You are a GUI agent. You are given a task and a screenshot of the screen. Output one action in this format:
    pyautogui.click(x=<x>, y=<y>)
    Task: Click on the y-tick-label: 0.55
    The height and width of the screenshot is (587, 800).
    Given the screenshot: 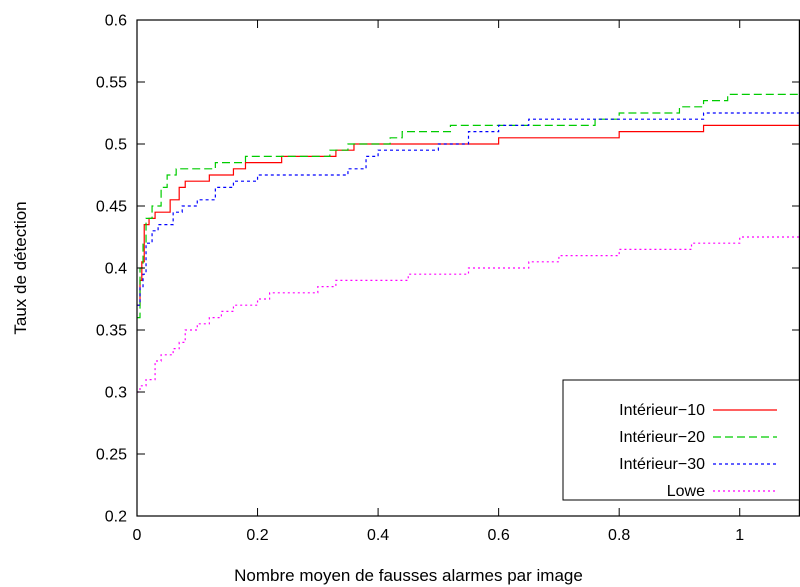 What is the action you would take?
    pyautogui.click(x=111, y=83)
    